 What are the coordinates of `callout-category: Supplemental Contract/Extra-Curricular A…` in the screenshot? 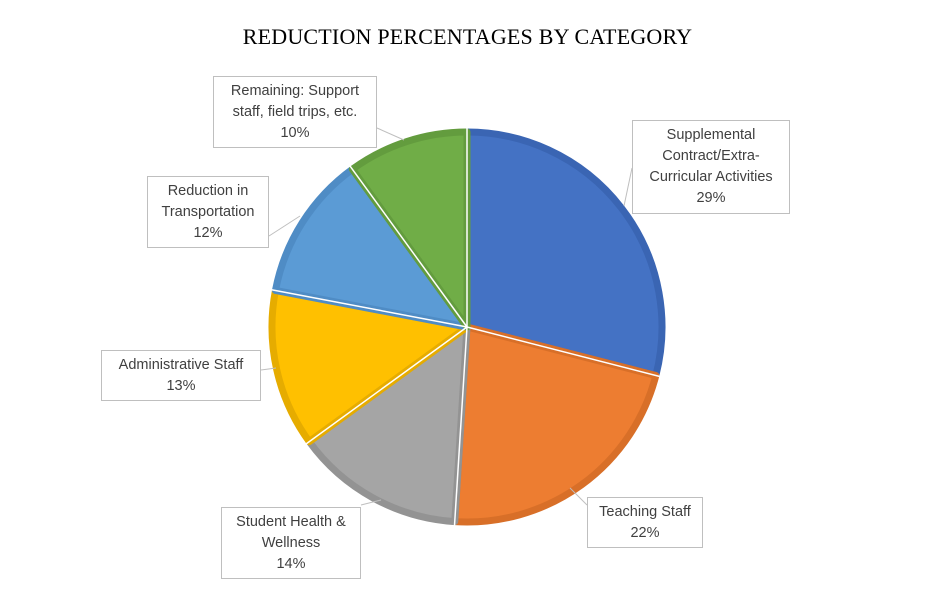 It's located at (711, 156).